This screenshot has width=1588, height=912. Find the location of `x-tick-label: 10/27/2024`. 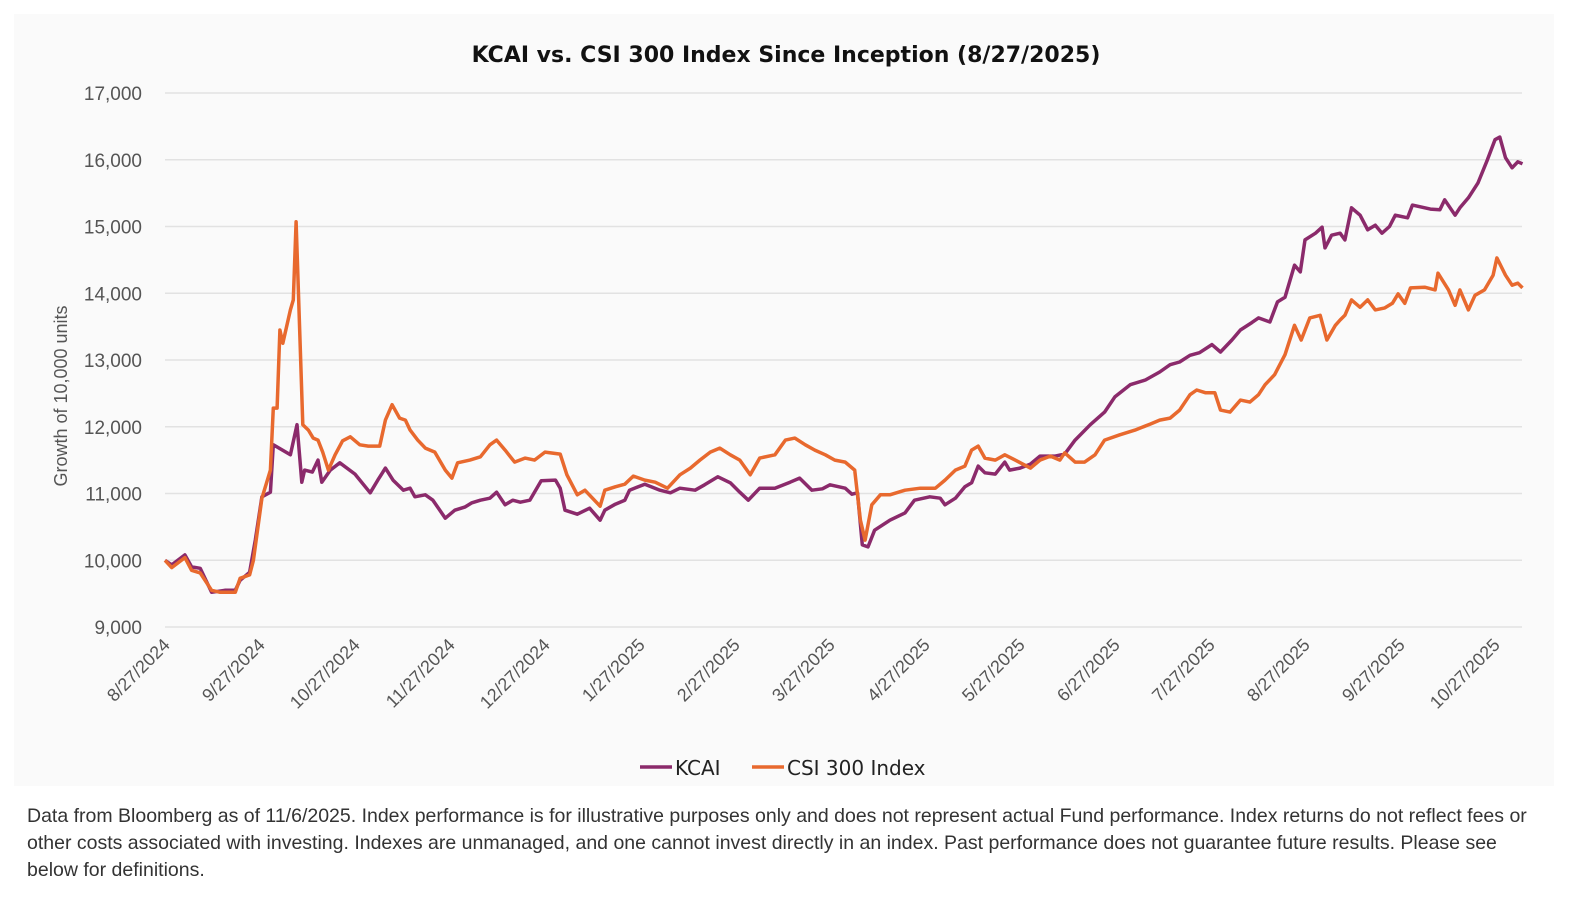

x-tick-label: 10/27/2024 is located at coordinates (325, 674).